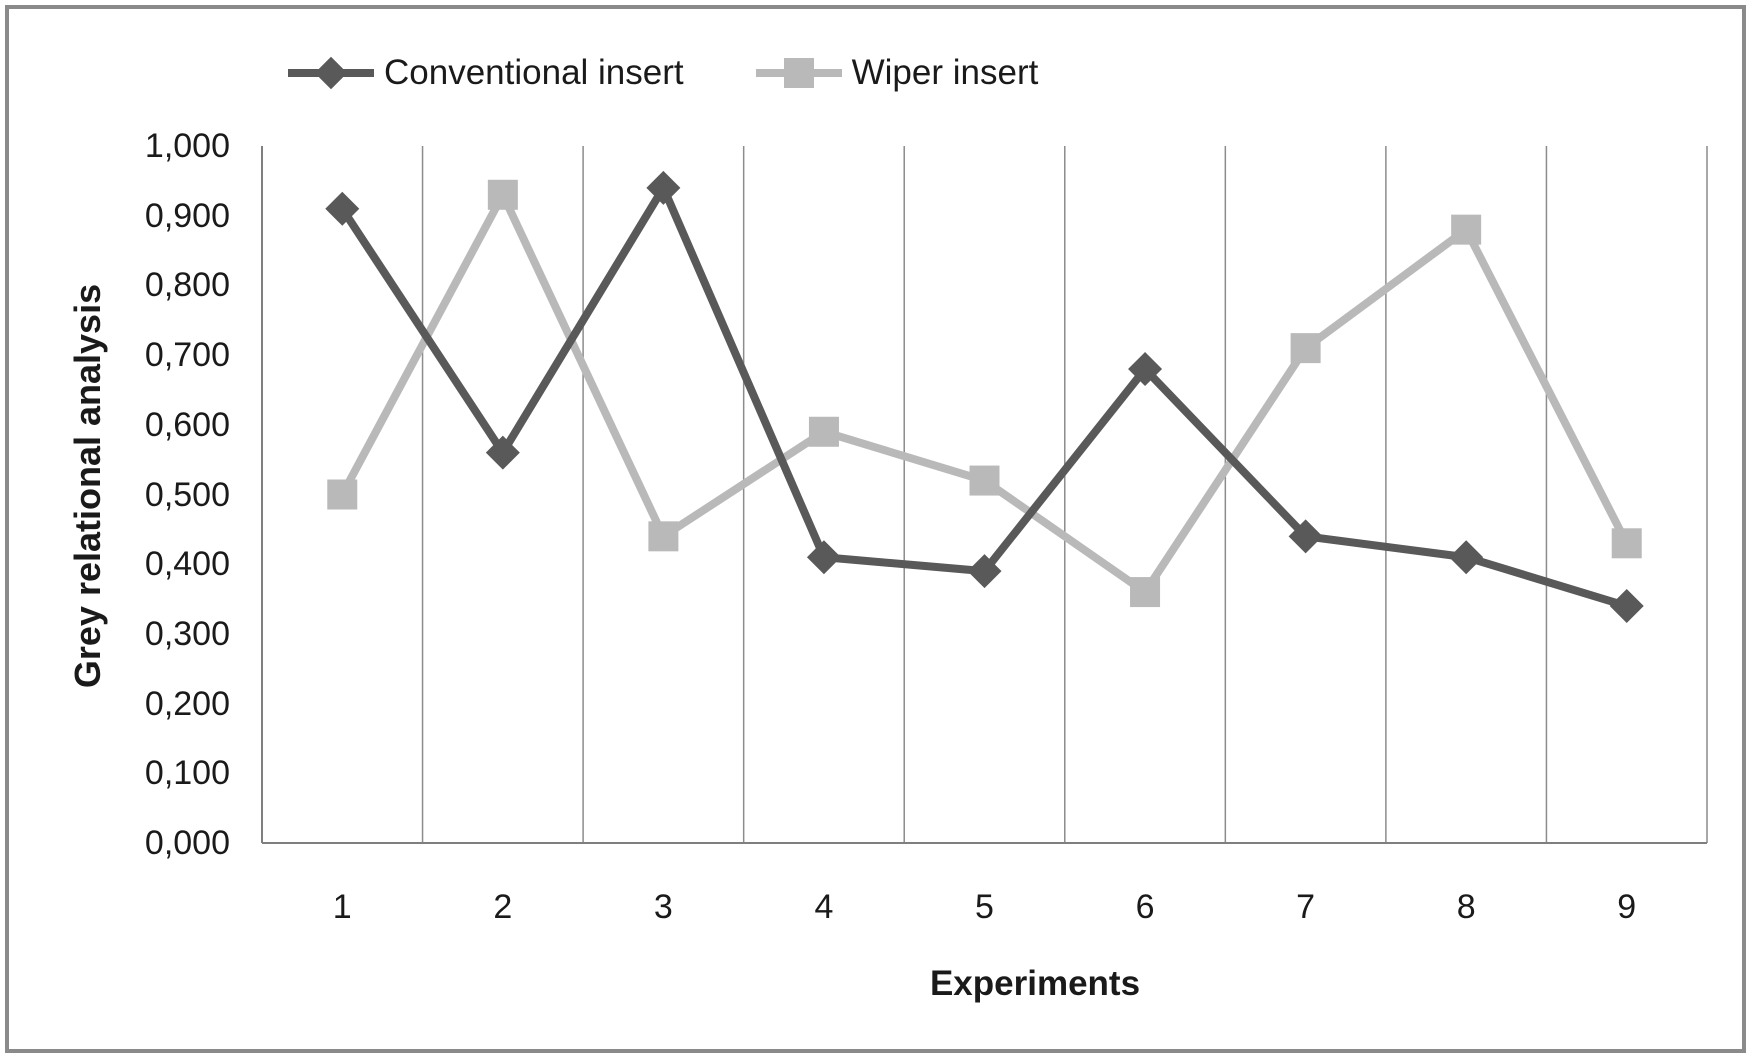 The width and height of the screenshot is (1755, 1063). Describe the element at coordinates (1306, 907) in the screenshot. I see `x-tick-label: 7` at that location.